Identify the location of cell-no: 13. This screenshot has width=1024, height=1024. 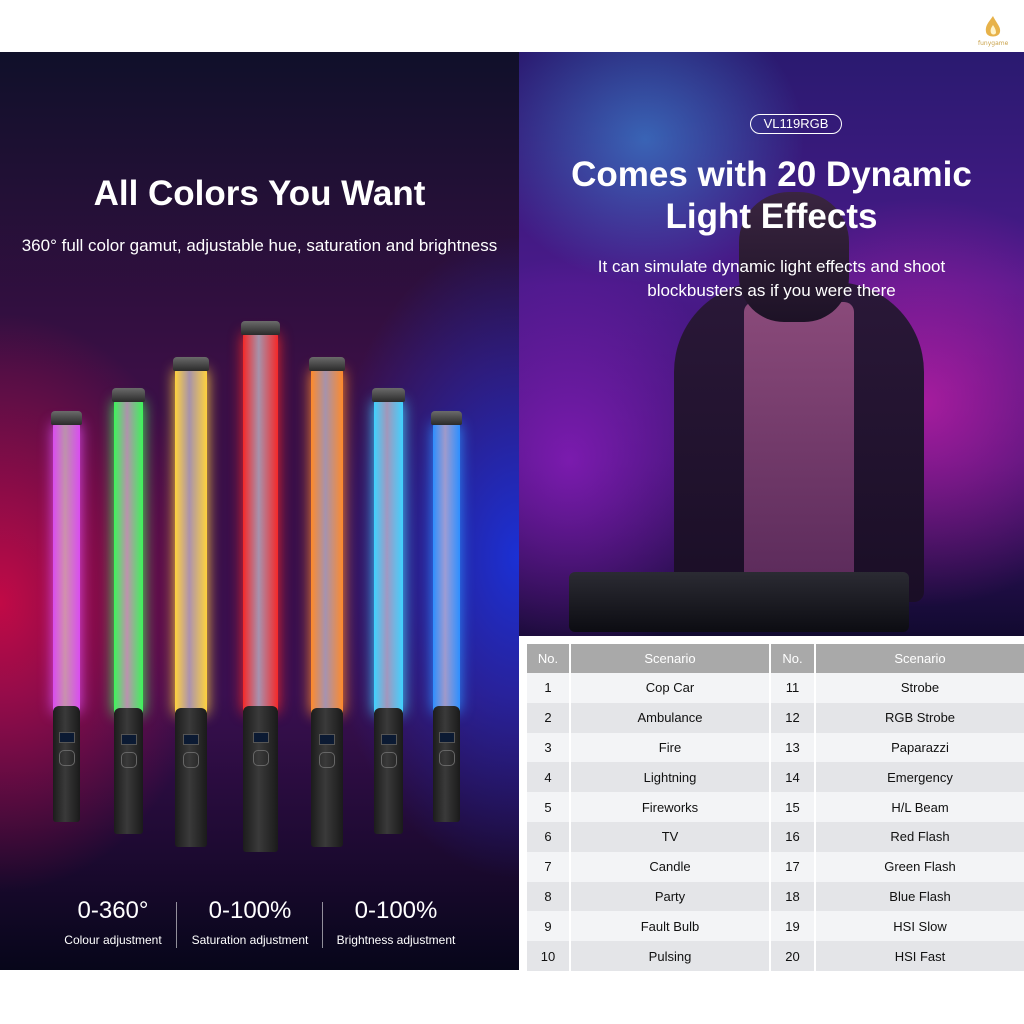
(793, 747).